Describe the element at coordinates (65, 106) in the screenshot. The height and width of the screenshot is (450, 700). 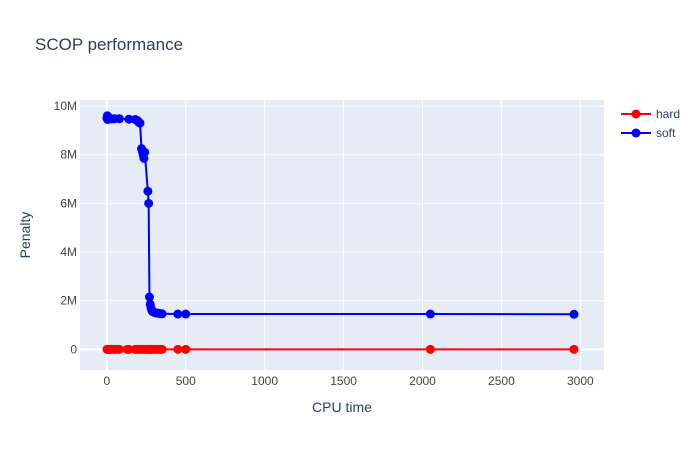
I see `y-tick-label: 10M` at that location.